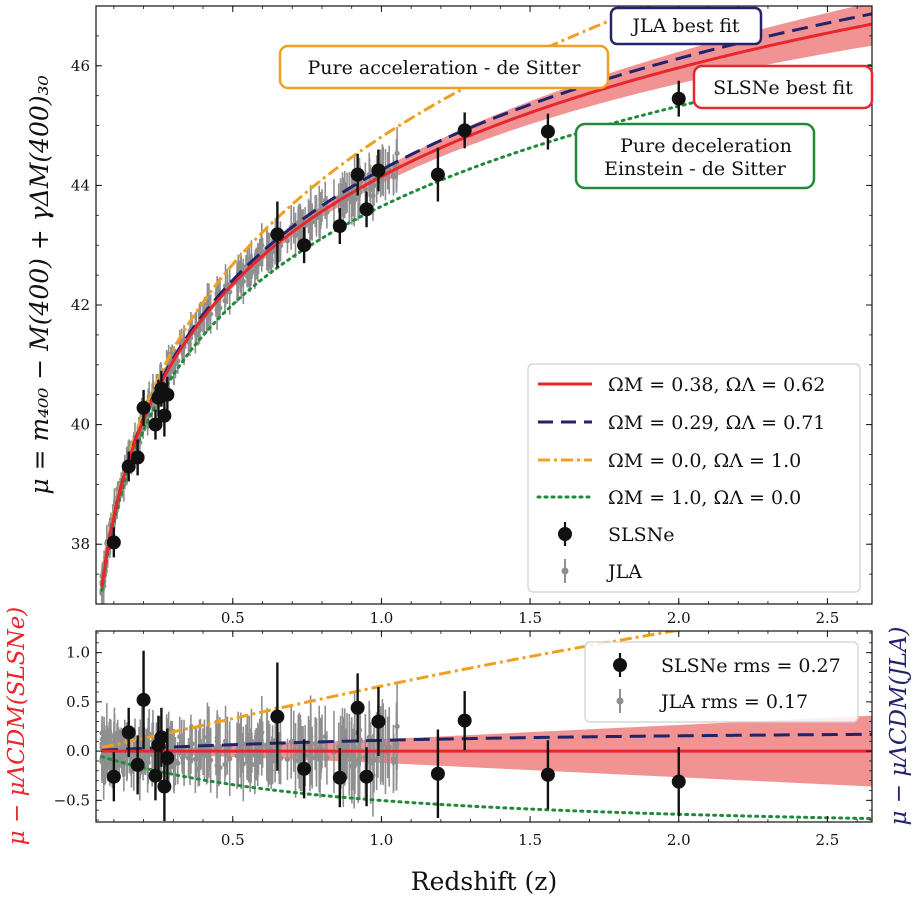 This screenshot has height=906, width=912. Describe the element at coordinates (80, 305) in the screenshot. I see `y-tick-label: 42` at that location.